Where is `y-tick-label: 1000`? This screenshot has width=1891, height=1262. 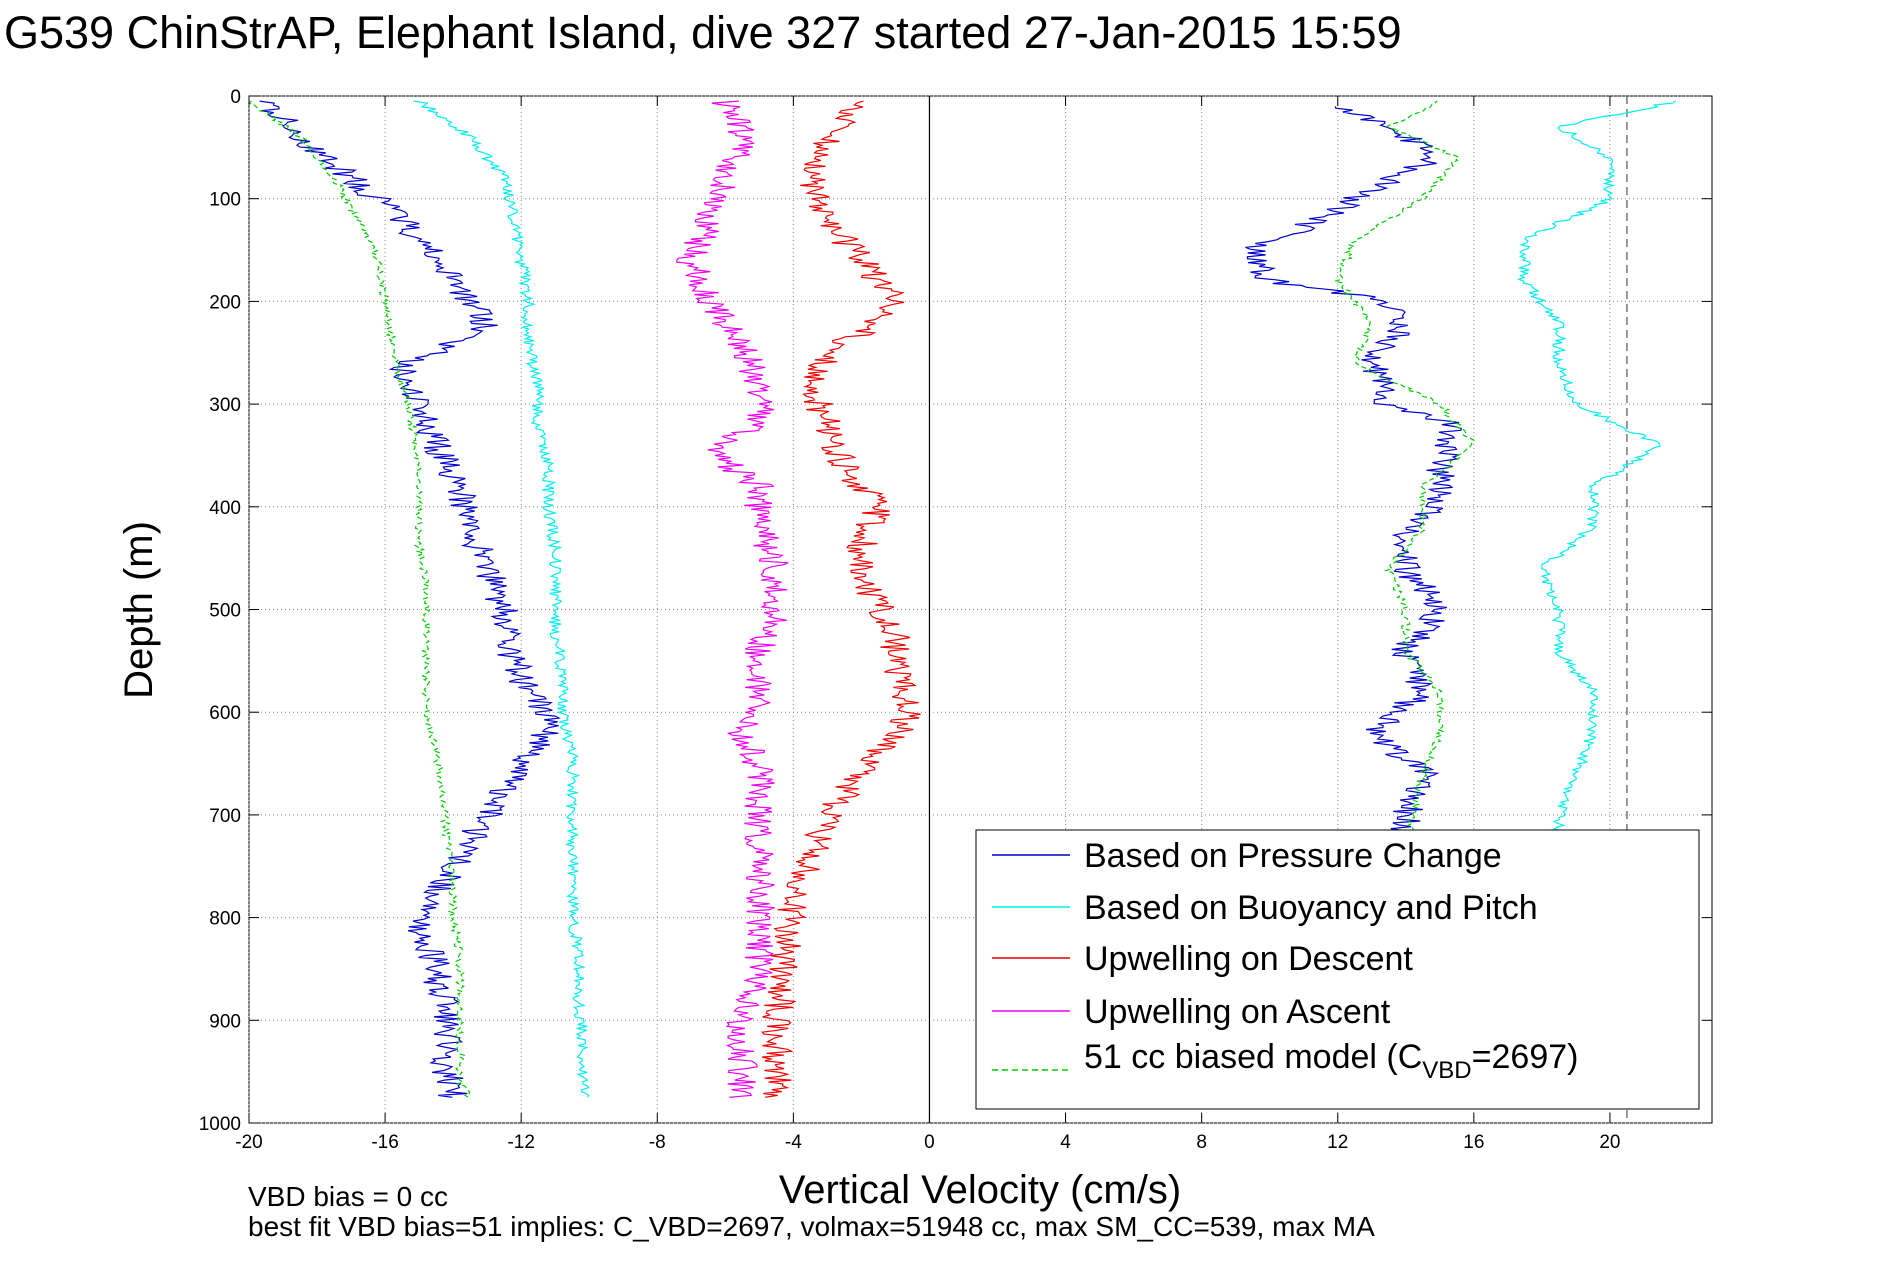
y-tick-label: 1000 is located at coordinates (220, 1124).